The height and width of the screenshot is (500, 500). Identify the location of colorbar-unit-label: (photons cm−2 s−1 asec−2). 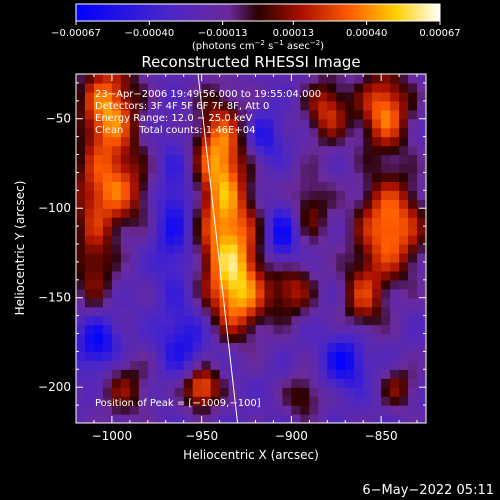
(258, 45).